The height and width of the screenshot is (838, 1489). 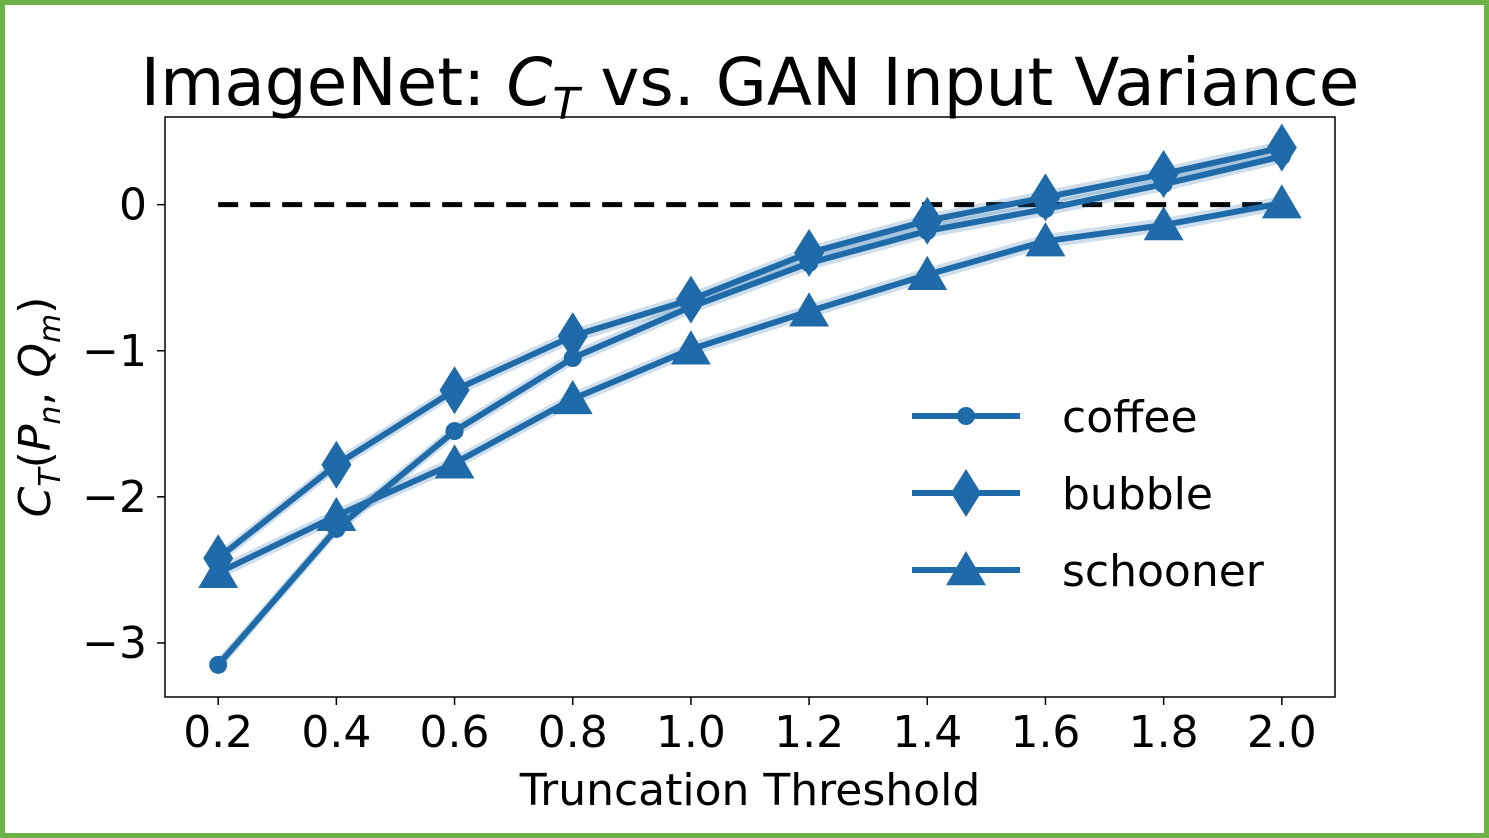 I want to click on legend-marker-coffee, so click(x=966, y=416).